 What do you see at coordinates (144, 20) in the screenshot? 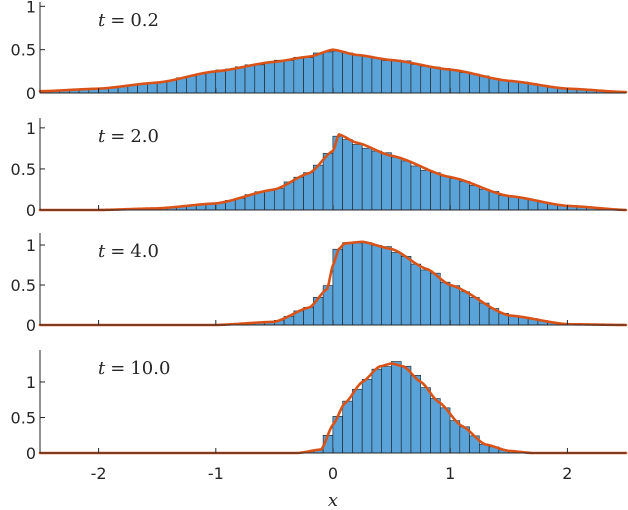
I see `time-value: 0.2` at bounding box center [144, 20].